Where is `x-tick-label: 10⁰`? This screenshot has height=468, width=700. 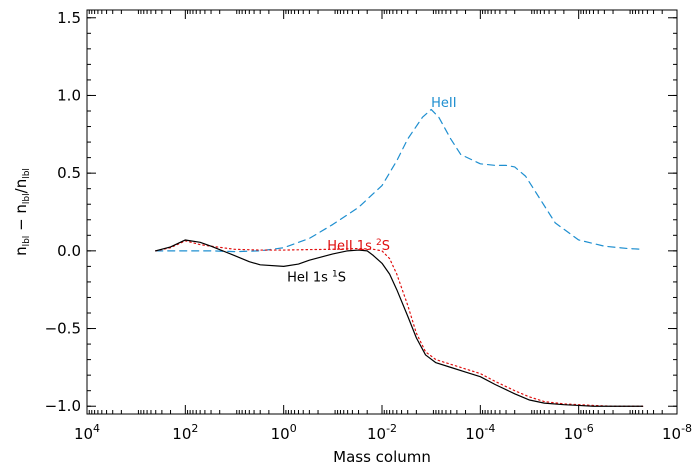
x-tick-label: 10⁰ is located at coordinates (284, 432).